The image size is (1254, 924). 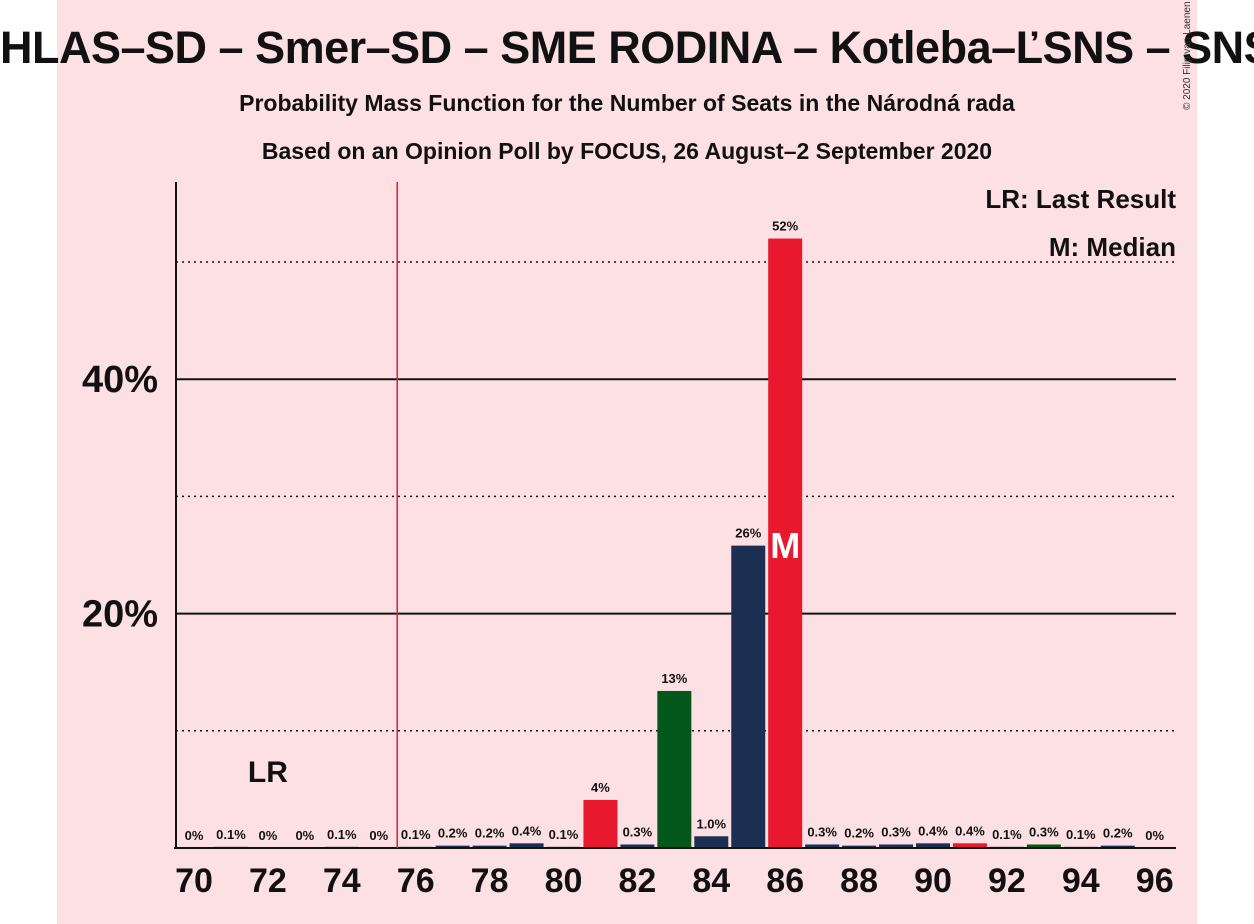 What do you see at coordinates (416, 834) in the screenshot?
I see `bar-label-76: 0.1%` at bounding box center [416, 834].